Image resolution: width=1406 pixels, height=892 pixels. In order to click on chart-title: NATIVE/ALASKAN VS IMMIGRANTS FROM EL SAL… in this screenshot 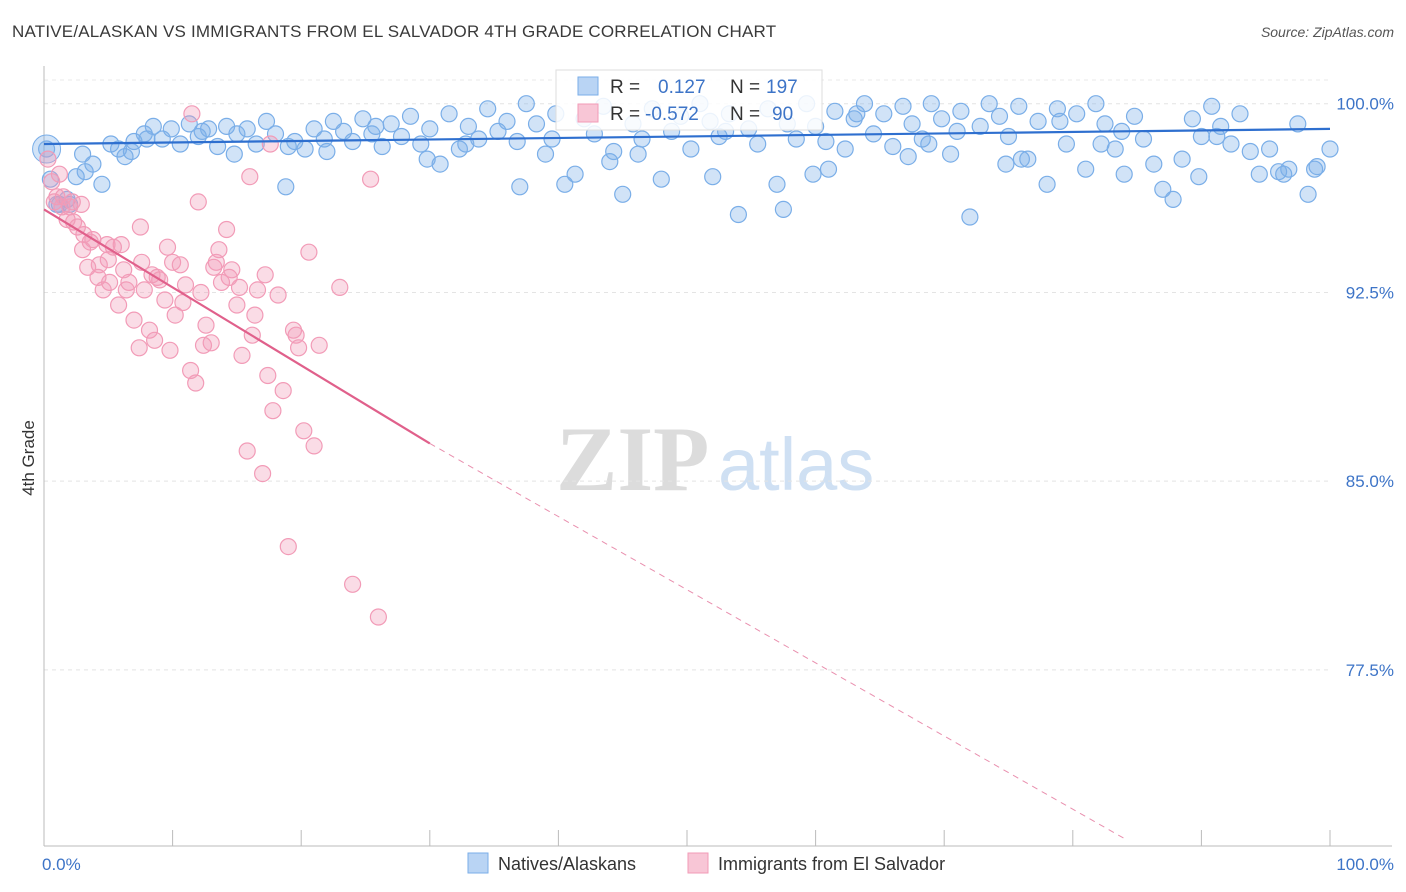, I will do `click(394, 31)`.